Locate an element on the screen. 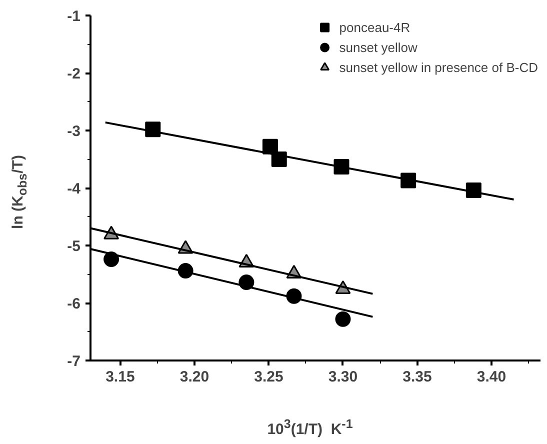 This screenshot has height=444, width=547. y-tick-label: -3 is located at coordinates (74, 131).